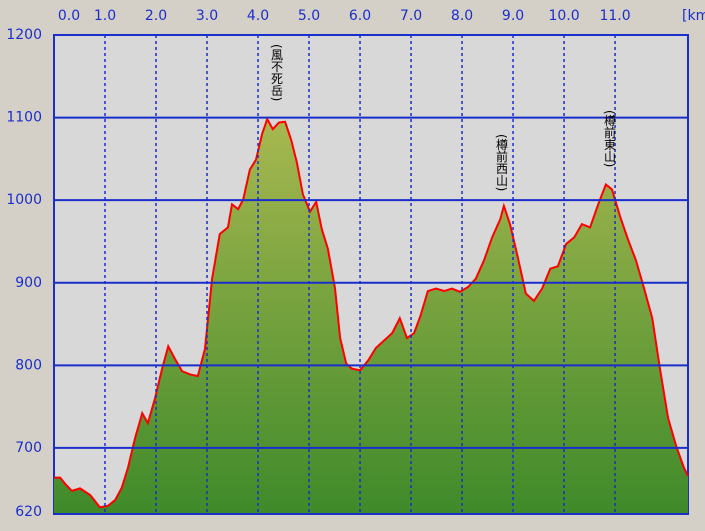 This screenshot has width=705, height=531. What do you see at coordinates (563, 16) in the screenshot?
I see `x-tick-label: 10.0` at bounding box center [563, 16].